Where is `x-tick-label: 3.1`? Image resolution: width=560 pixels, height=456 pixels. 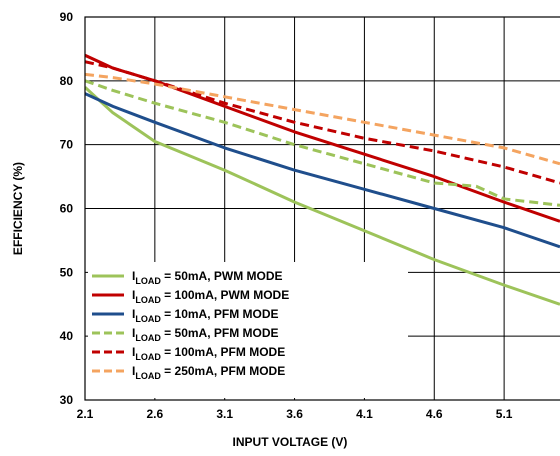
x-tick-label: 3.1 is located at coordinates (224, 414).